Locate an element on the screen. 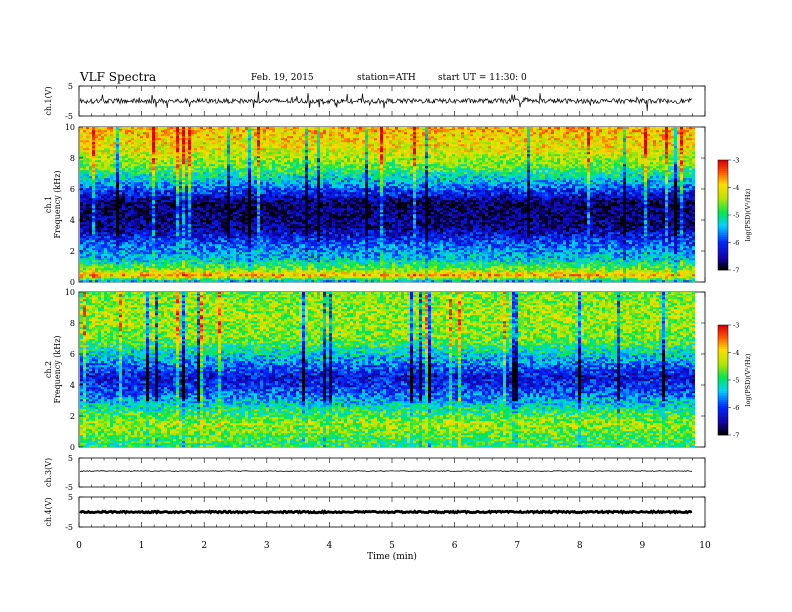  xtick-label: 2 is located at coordinates (204, 546).